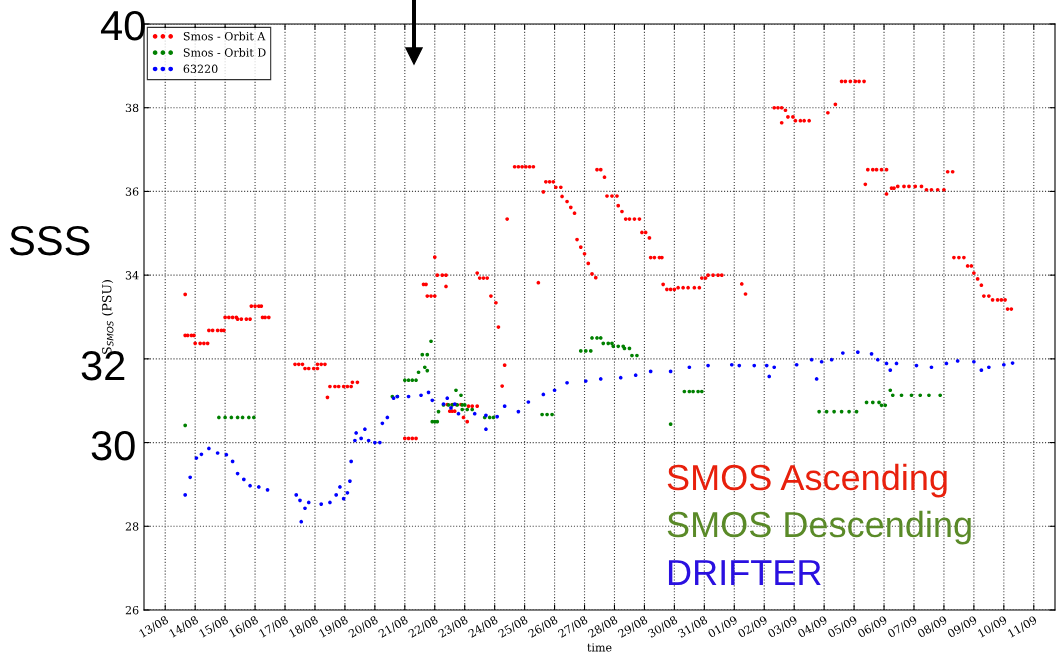 The width and height of the screenshot is (1056, 654). I want to click on y-tick-label: 26, so click(132, 610).